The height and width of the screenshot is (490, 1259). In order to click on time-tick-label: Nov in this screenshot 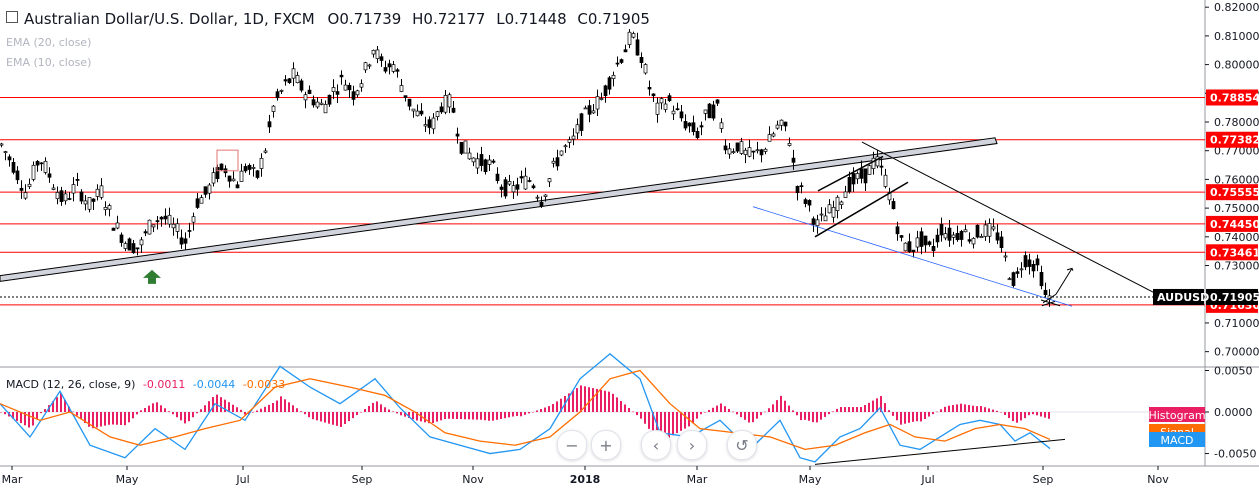, I will do `click(473, 479)`.